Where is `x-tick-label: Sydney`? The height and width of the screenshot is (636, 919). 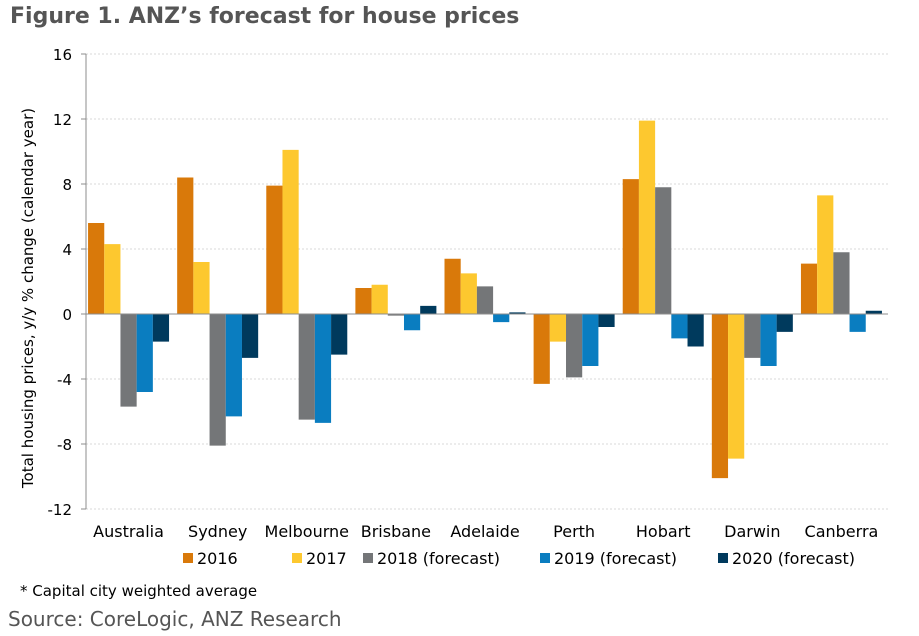 x-tick-label: Sydney is located at coordinates (217, 531).